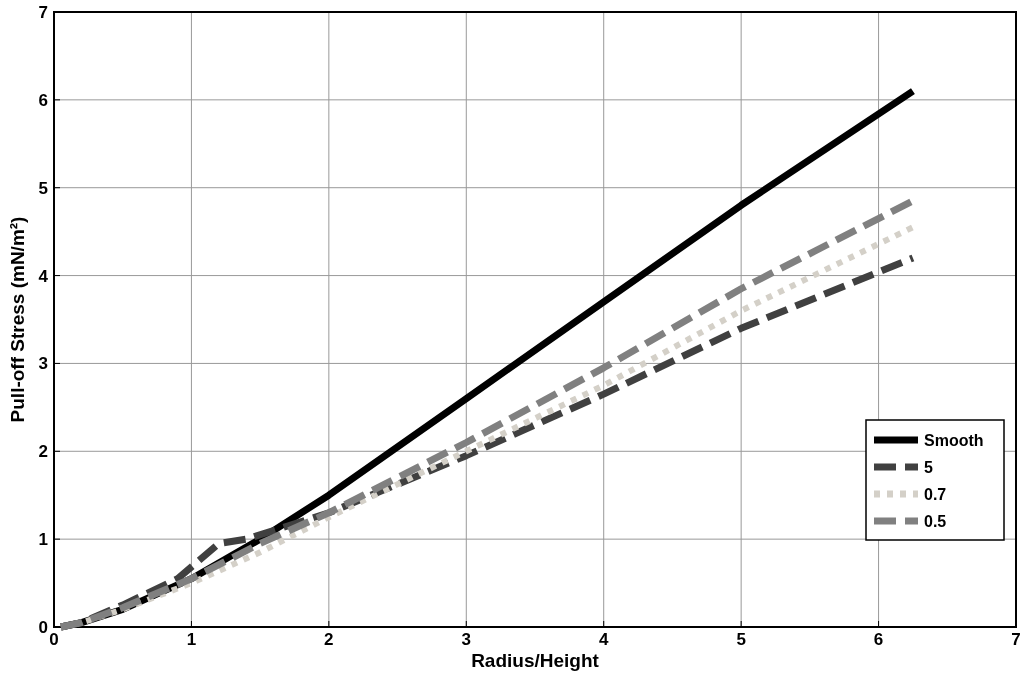 The image size is (1024, 689). I want to click on legend-label: 5, so click(928, 467).